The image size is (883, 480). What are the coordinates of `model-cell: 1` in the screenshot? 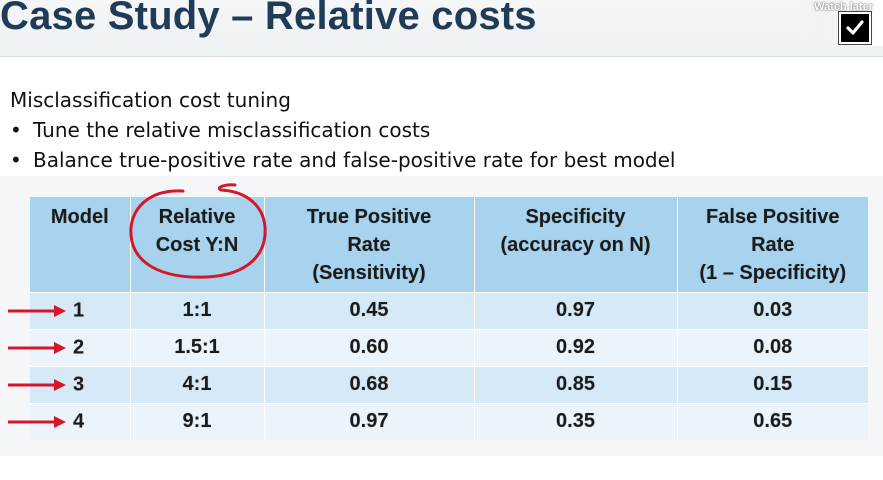 It's located at (69, 310).